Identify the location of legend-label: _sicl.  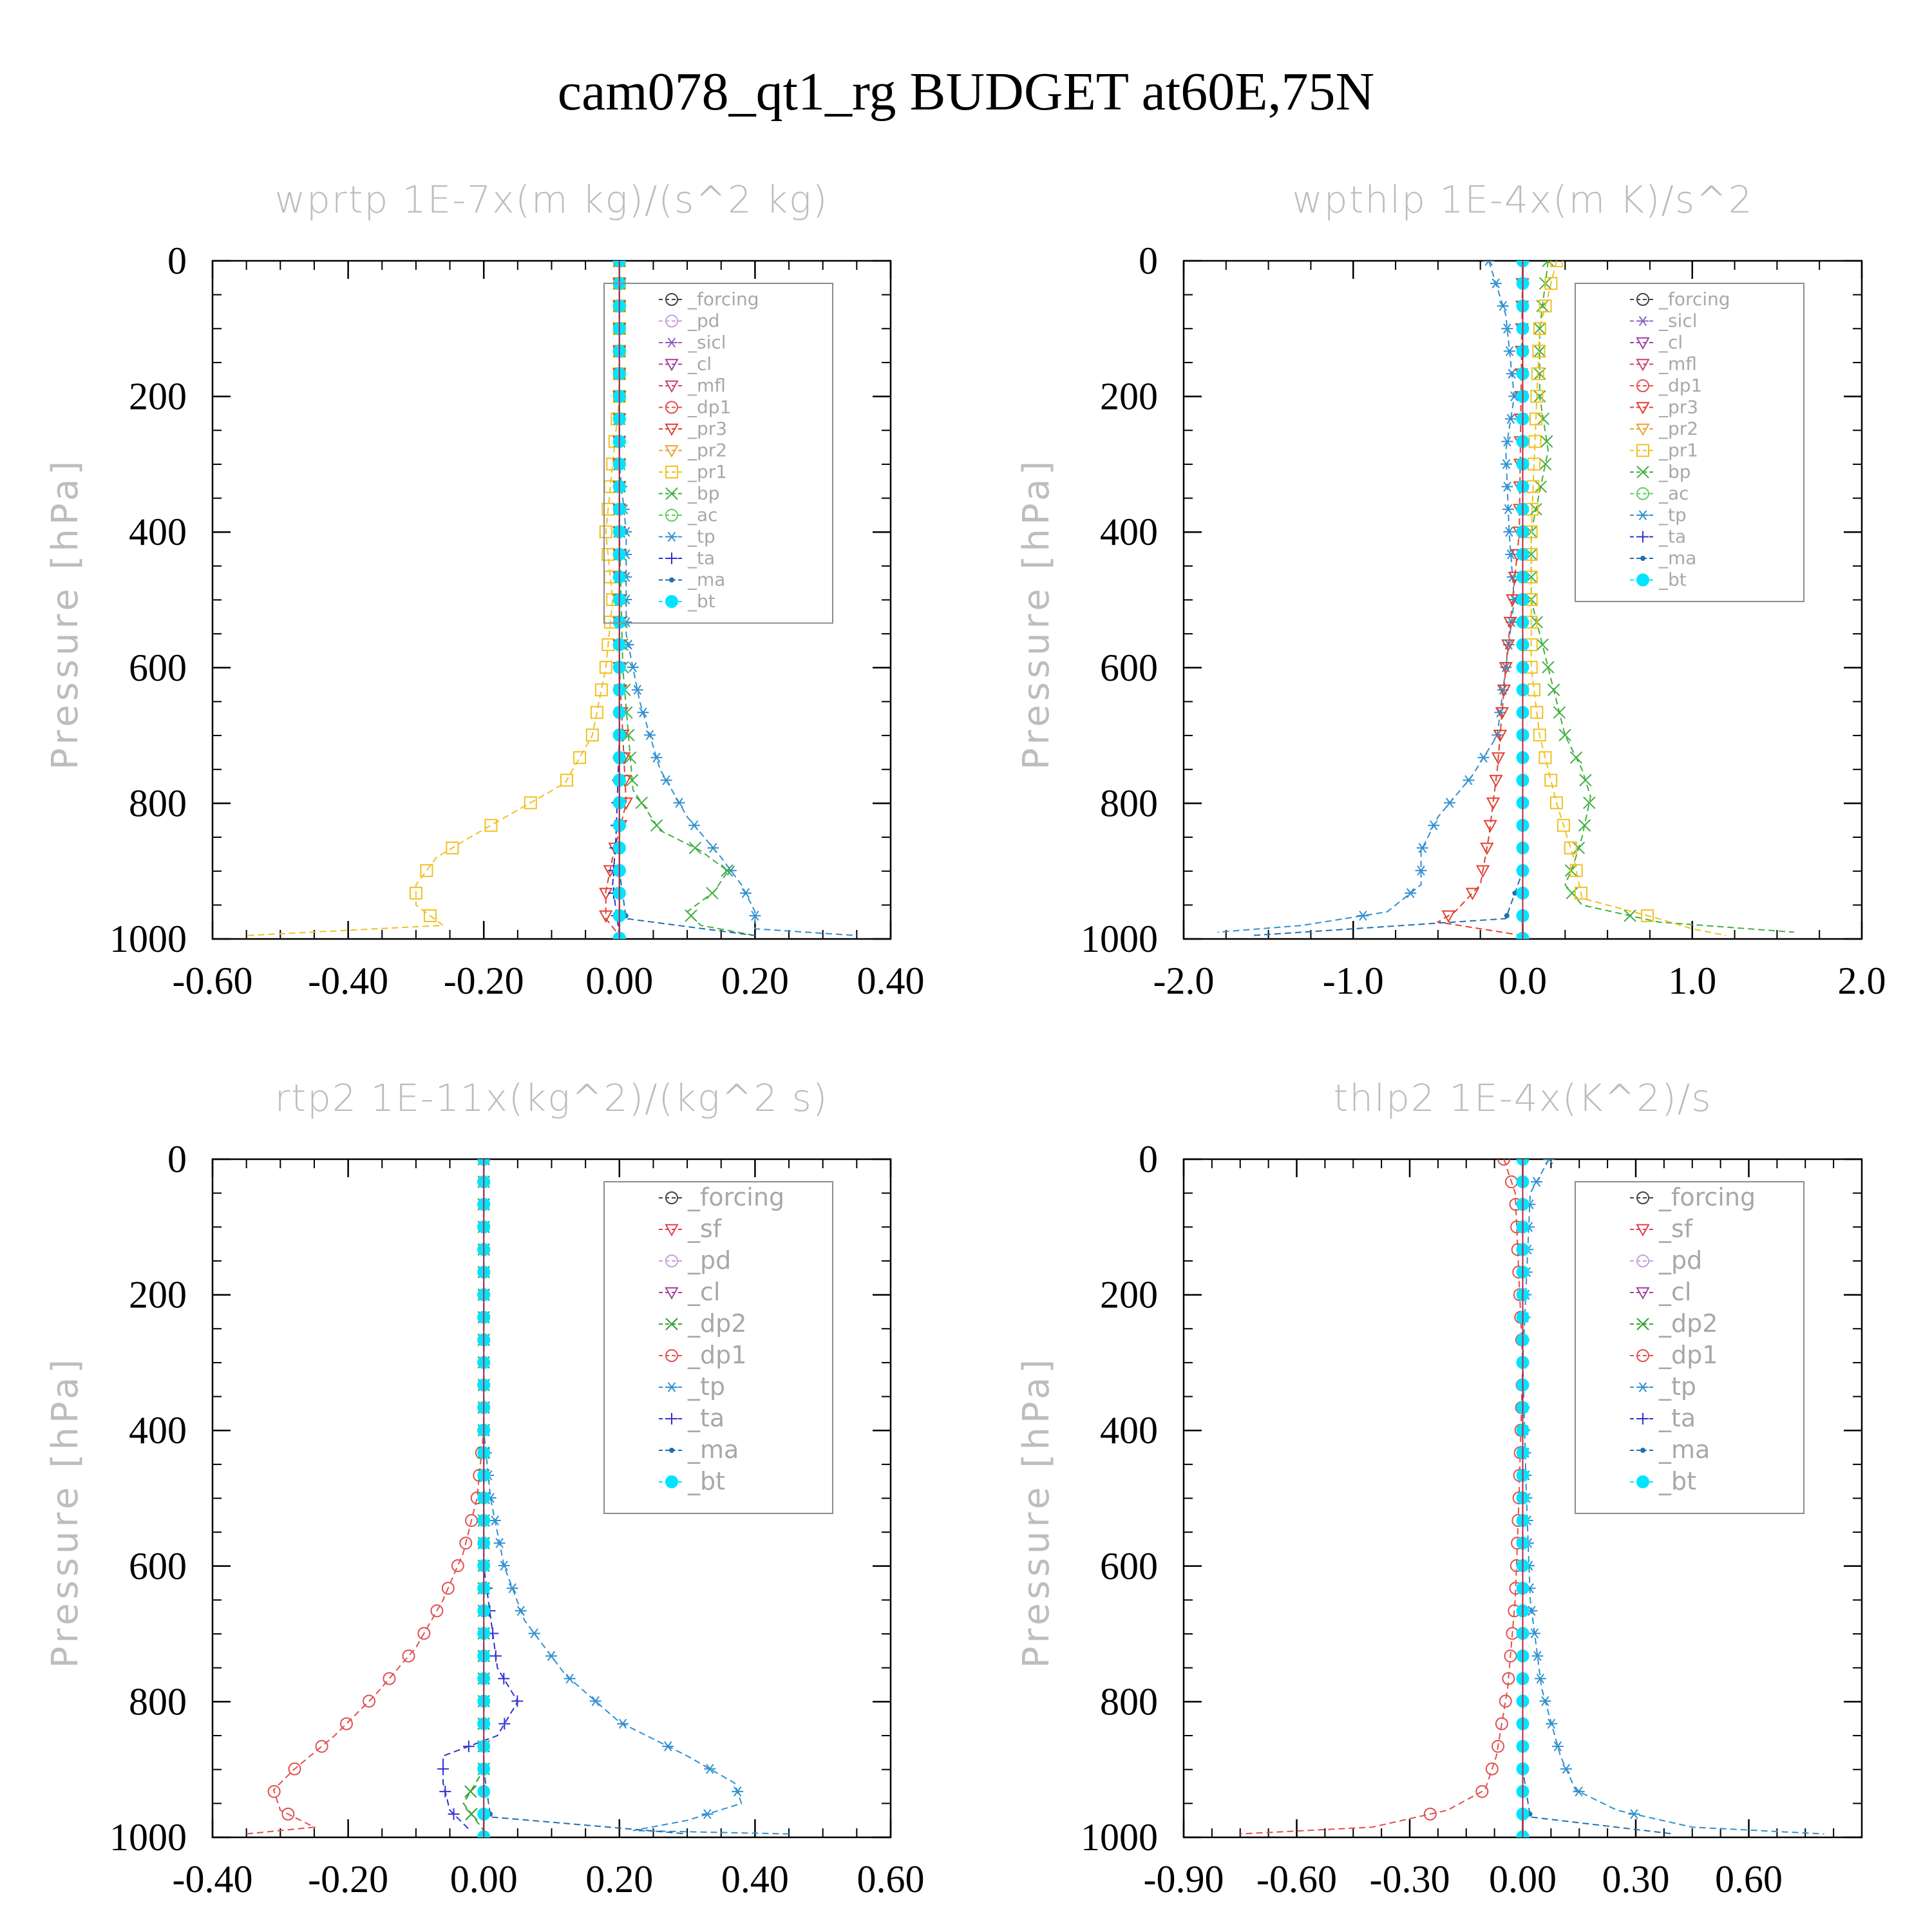
(1678, 321).